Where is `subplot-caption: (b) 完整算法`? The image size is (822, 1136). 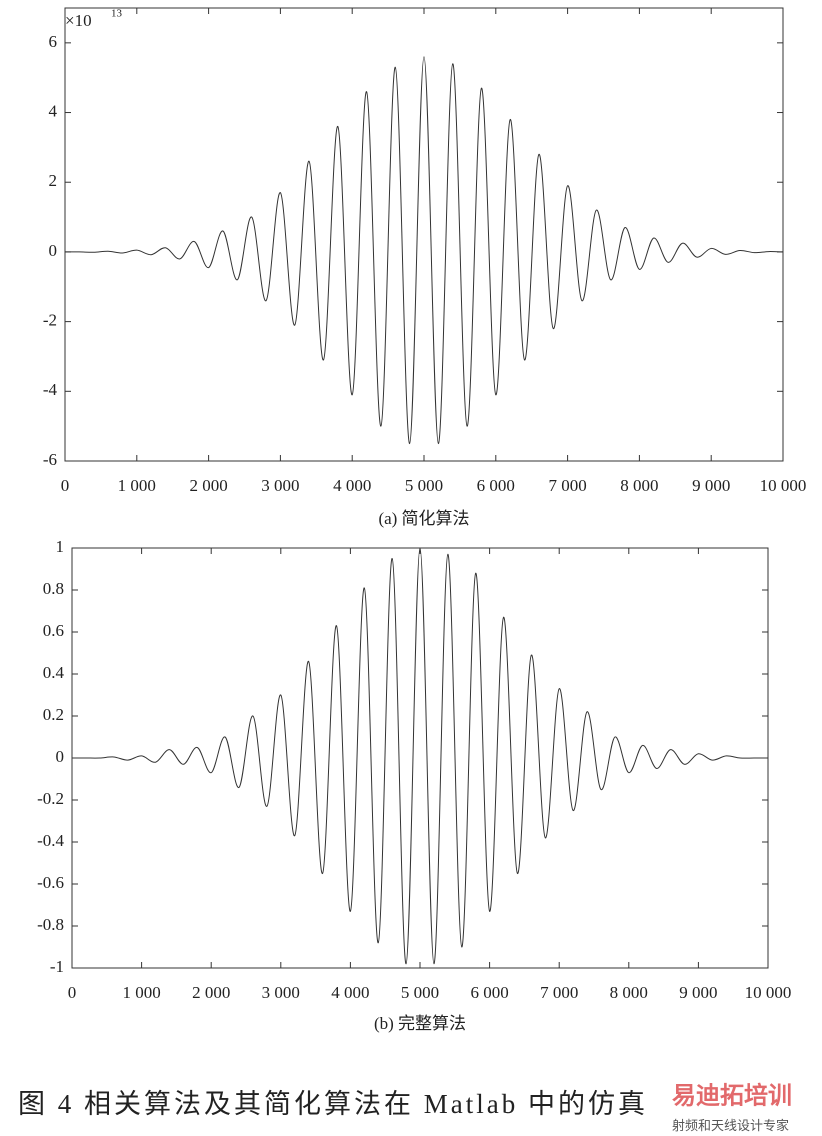 subplot-caption: (b) 完整算法 is located at coordinates (420, 1023).